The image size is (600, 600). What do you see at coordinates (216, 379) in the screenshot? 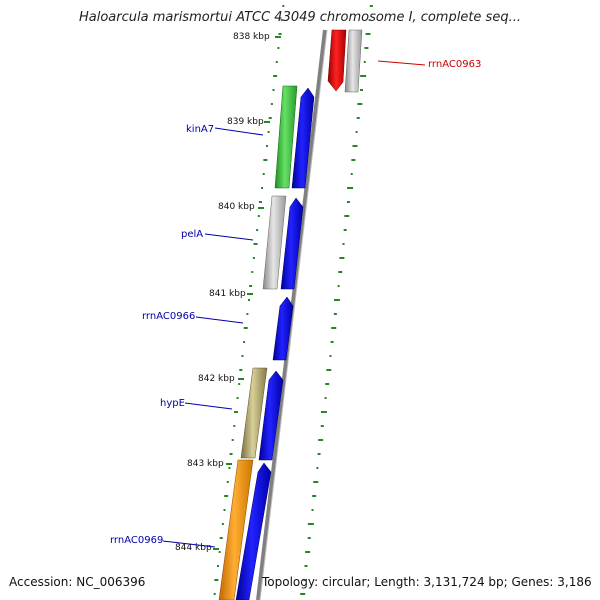
I see `tick-label-842: 842 kbp` at bounding box center [216, 379].